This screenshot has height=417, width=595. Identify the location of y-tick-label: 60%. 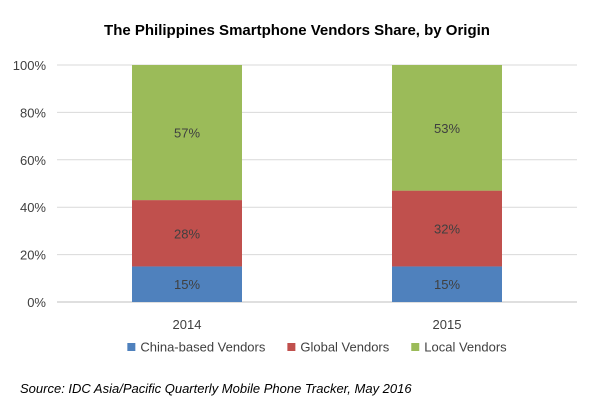
(33, 160).